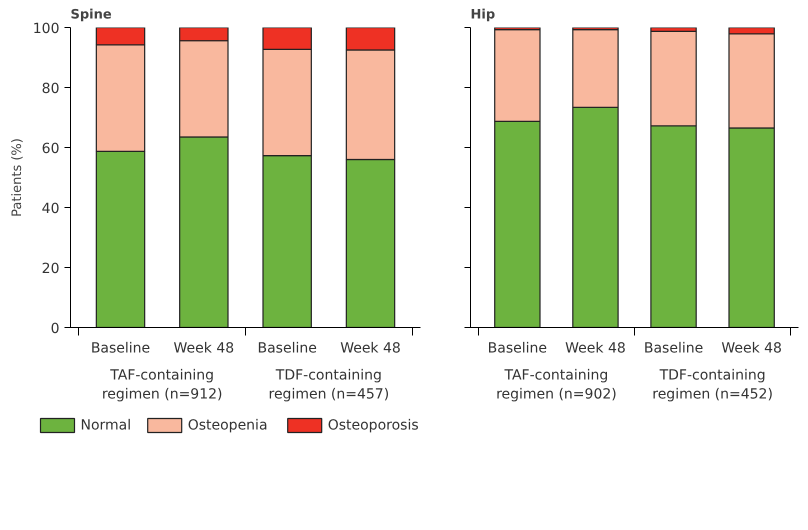  Describe the element at coordinates (51, 269) in the screenshot. I see `y-tick-label: 20` at that location.